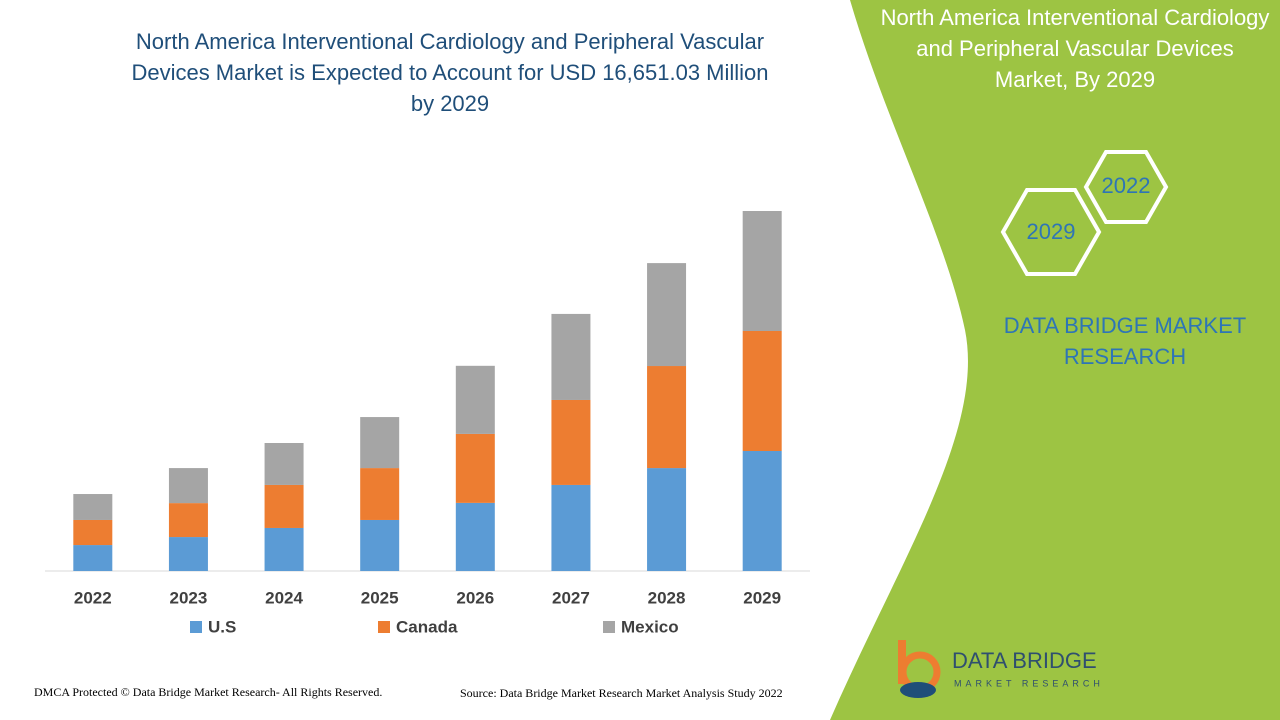  Describe the element at coordinates (222, 626) in the screenshot. I see `legend-label: U.S` at that location.